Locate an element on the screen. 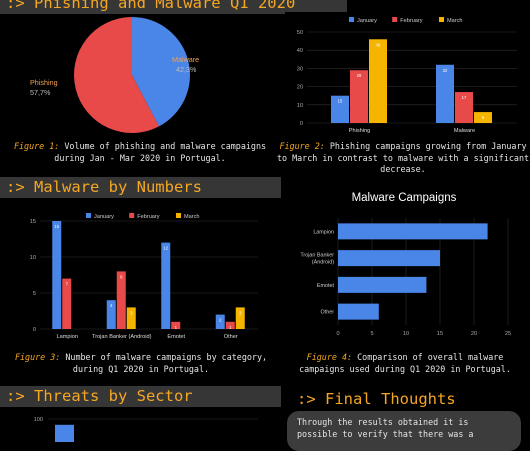 This screenshot has height=451, width=530. bar-value-label: 7 is located at coordinates (67, 284).